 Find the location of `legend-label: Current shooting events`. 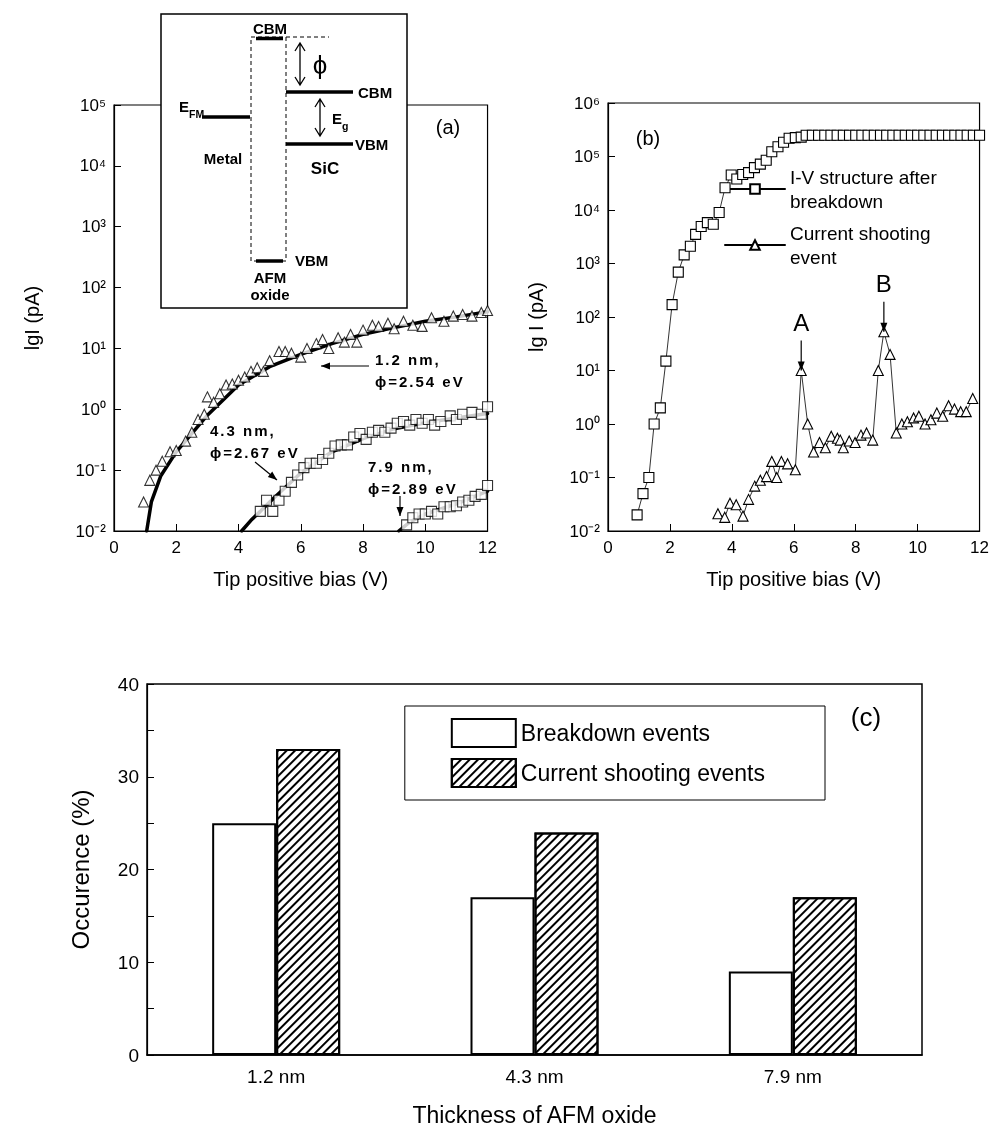

legend-label: Current shooting events is located at coordinates (643, 773).